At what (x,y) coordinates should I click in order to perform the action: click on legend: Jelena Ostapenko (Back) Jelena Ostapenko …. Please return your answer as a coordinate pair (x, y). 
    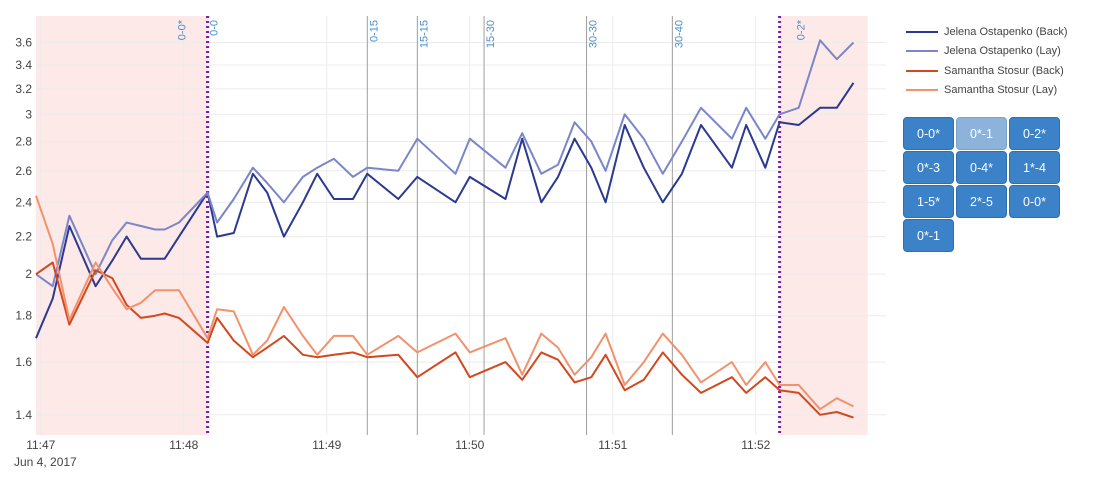
    Looking at the image, I should click on (987, 61).